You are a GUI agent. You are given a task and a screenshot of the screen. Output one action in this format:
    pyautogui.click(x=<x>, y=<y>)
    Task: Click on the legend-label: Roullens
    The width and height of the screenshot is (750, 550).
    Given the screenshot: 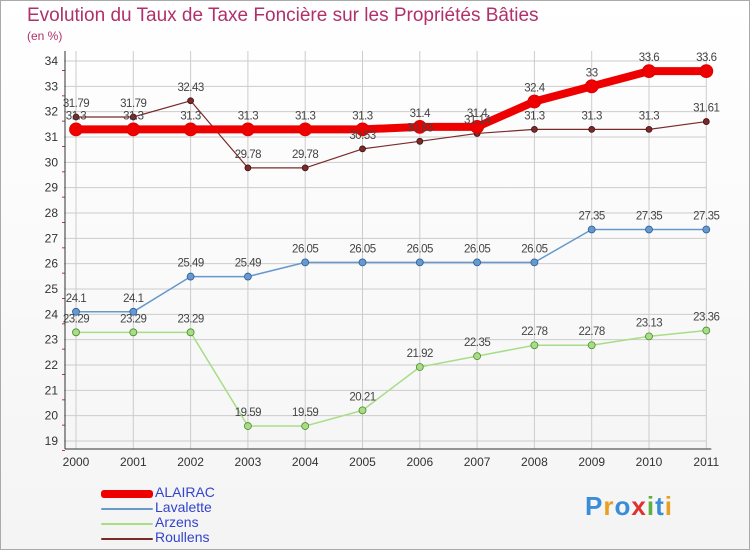 What is the action you would take?
    pyautogui.click(x=182, y=537)
    